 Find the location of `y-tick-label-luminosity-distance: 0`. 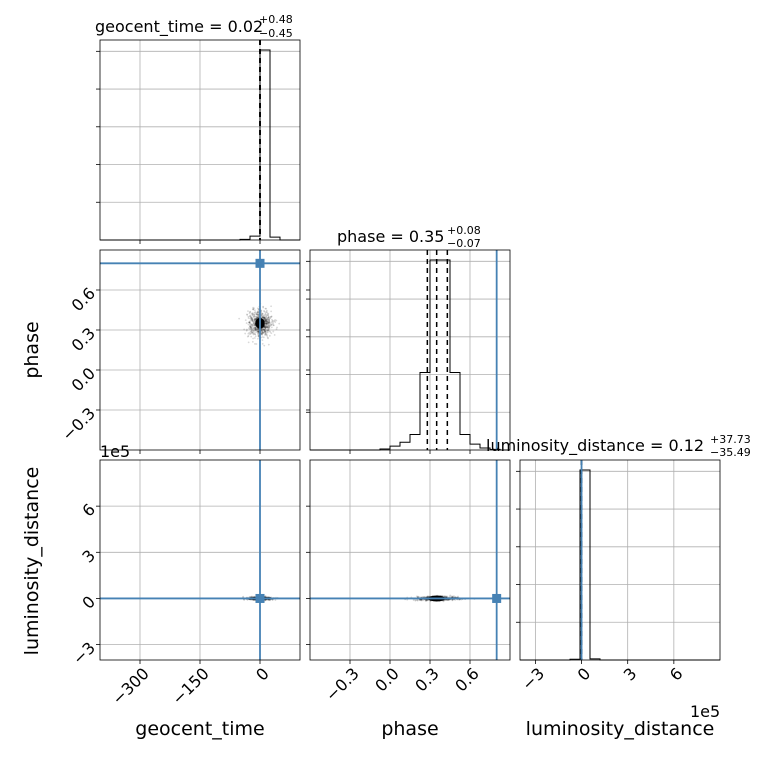

y-tick-label-luminosity-distance: 0 is located at coordinates (88, 602).